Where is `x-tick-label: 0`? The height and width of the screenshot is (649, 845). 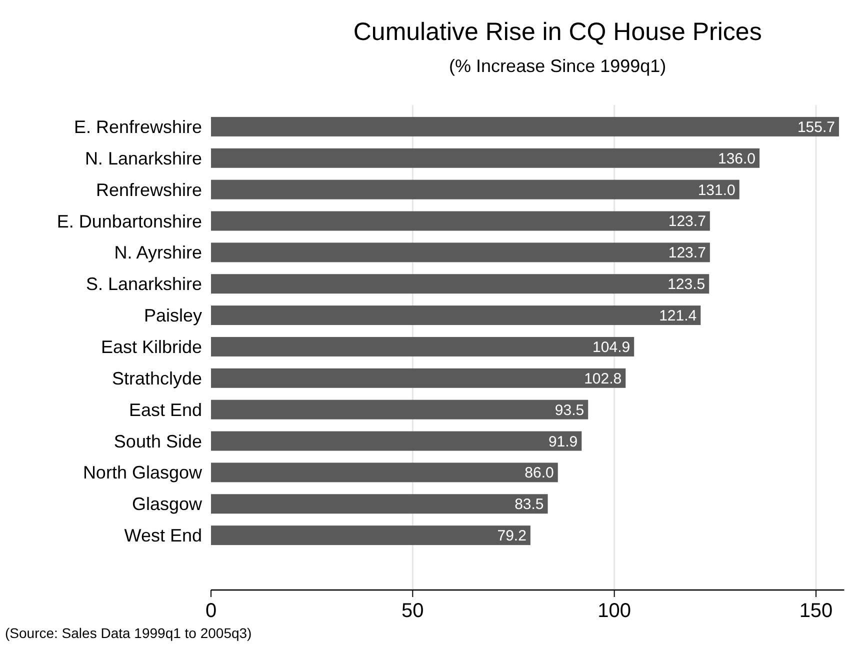
x-tick-label: 0 is located at coordinates (211, 611).